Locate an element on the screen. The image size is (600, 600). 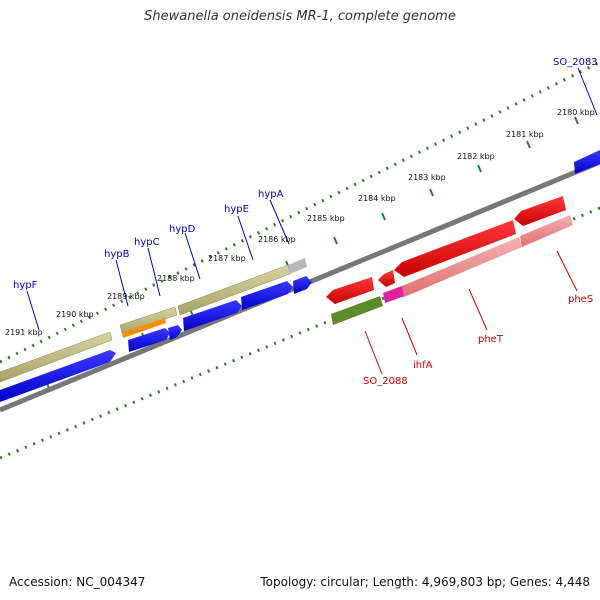
hypB-orange-bar is located at coordinates (144, 328).